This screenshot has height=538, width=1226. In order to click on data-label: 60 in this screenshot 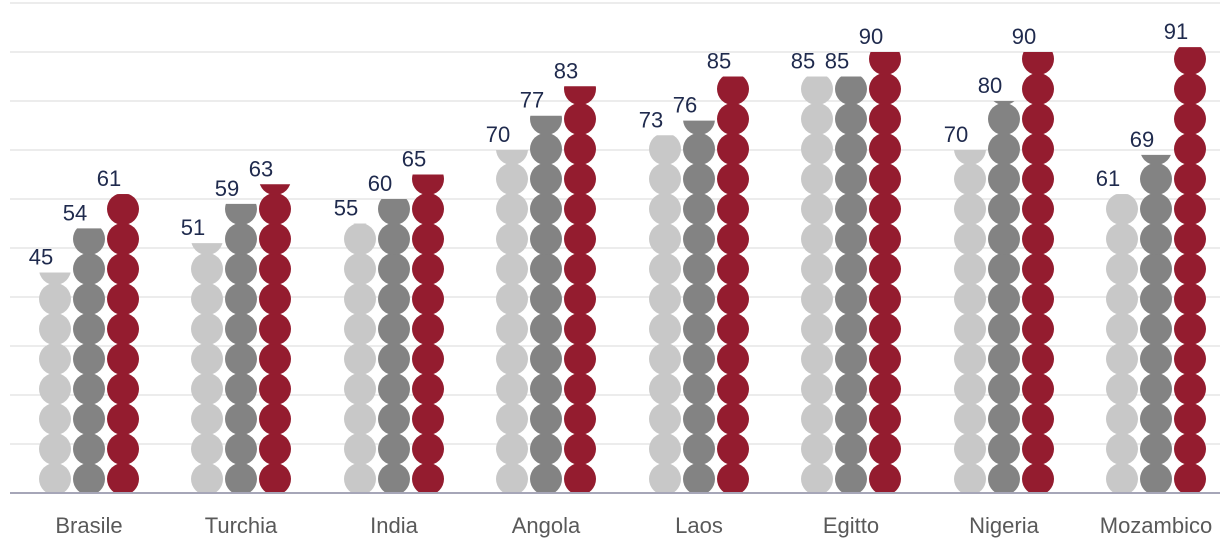, I will do `click(380, 183)`.